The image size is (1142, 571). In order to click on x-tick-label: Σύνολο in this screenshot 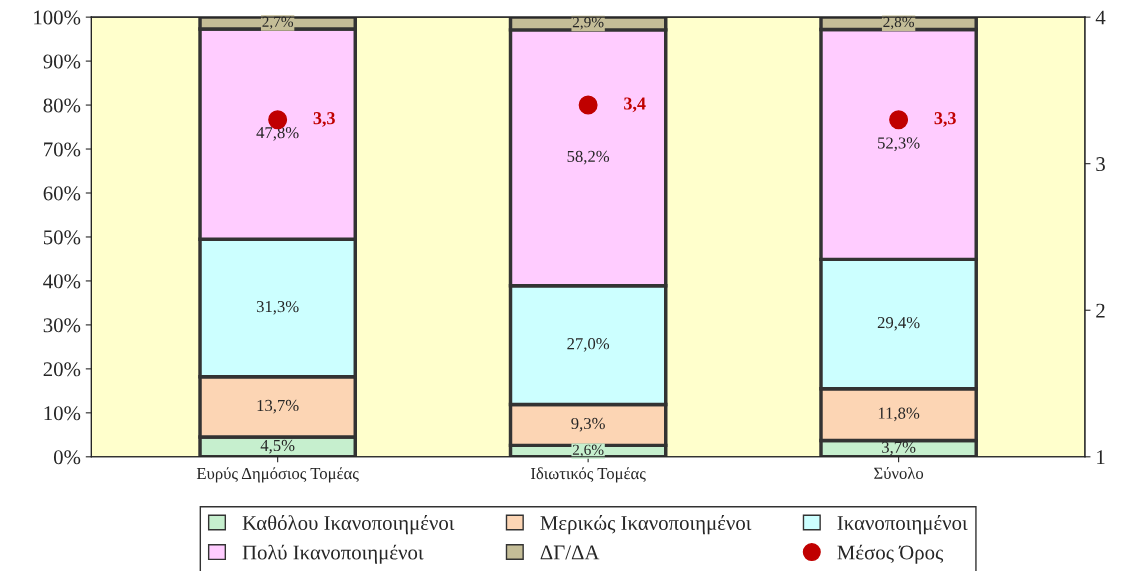, I will do `click(899, 473)`.